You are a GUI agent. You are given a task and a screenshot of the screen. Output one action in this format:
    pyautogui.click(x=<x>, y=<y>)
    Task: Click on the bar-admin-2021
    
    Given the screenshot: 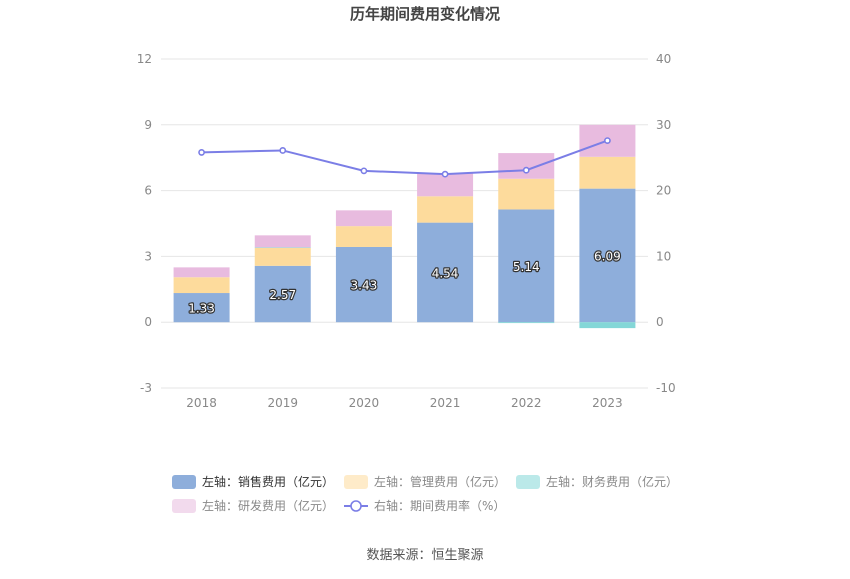 What is the action you would take?
    pyautogui.click(x=445, y=209)
    